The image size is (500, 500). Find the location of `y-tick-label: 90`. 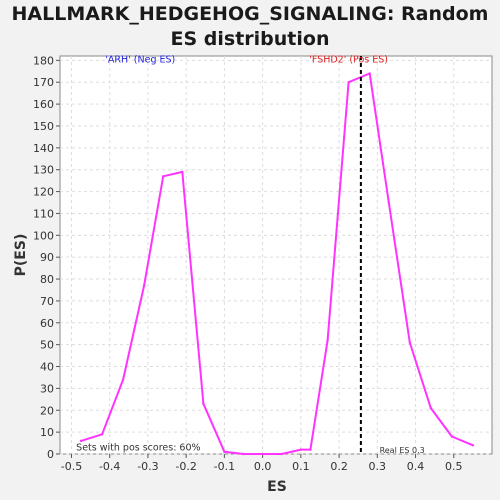

y-tick-label: 90 is located at coordinates (47, 257).